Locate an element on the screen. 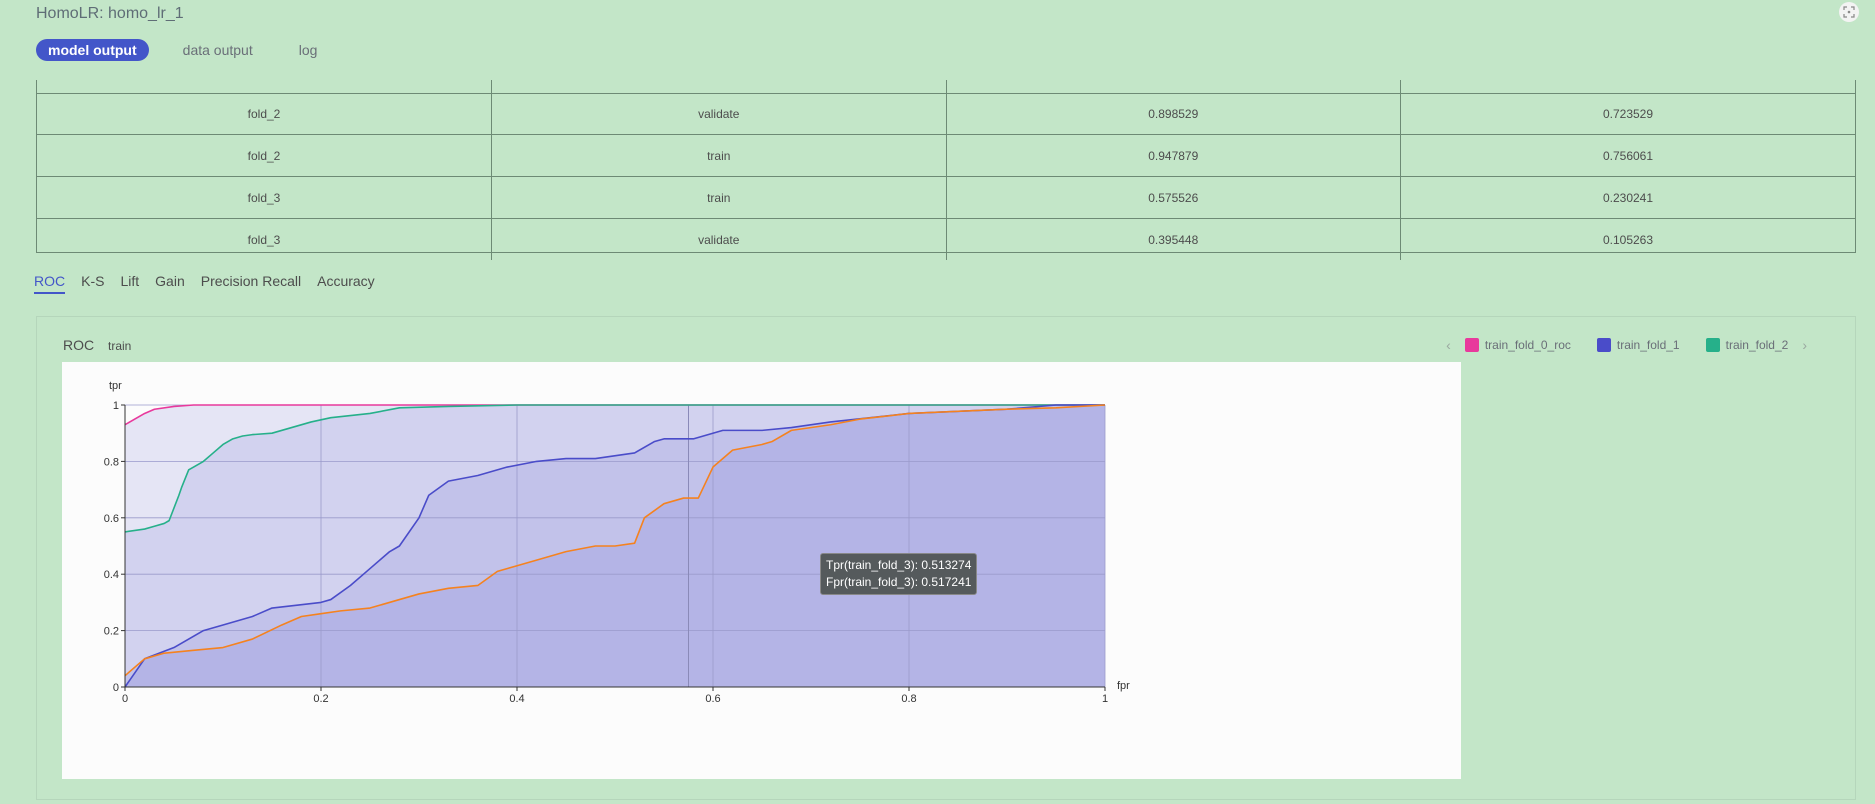 The width and height of the screenshot is (1875, 804). legend-item-train-fold-2: train_fold_2 is located at coordinates (1747, 345).